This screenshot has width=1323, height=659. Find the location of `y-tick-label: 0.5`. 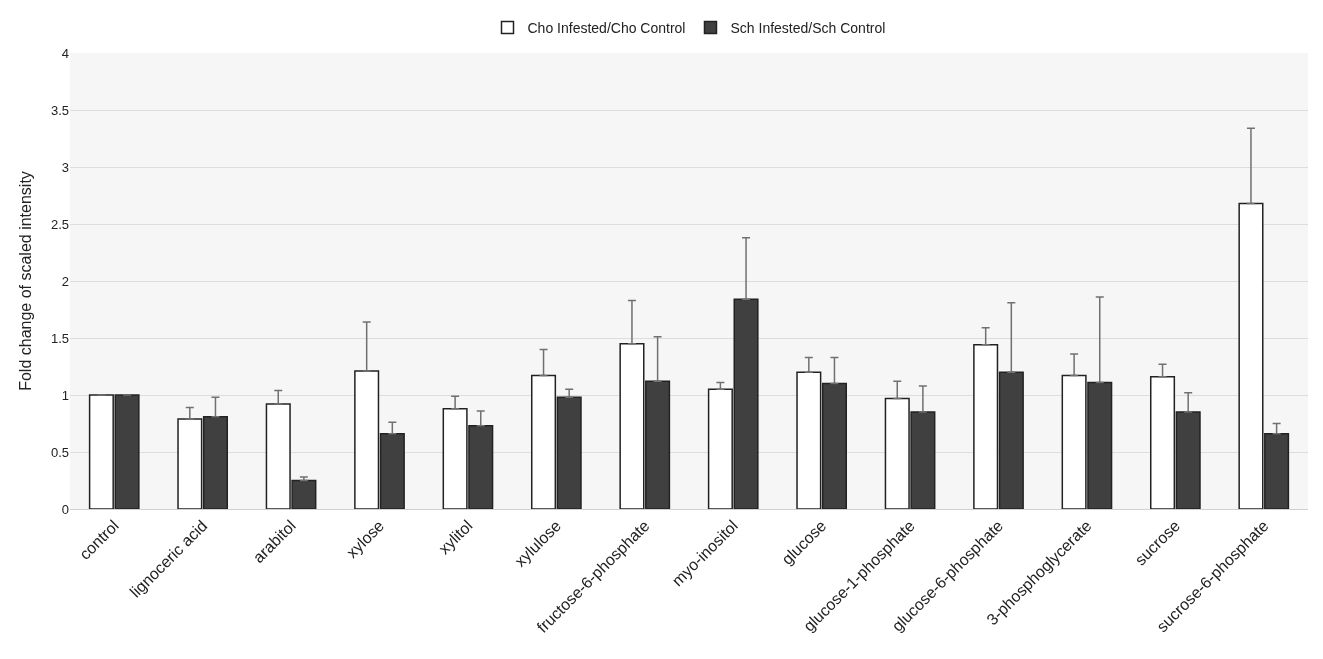

y-tick-label: 0.5 is located at coordinates (59, 452).